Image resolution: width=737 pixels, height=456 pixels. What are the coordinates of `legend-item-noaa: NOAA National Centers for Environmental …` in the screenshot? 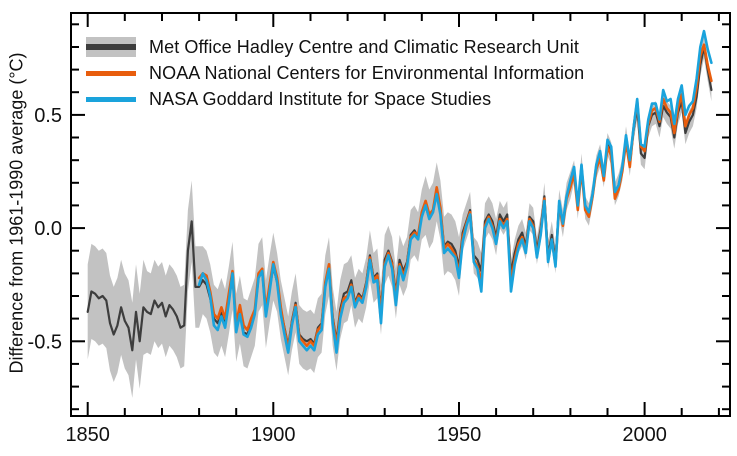 It's located at (335, 73).